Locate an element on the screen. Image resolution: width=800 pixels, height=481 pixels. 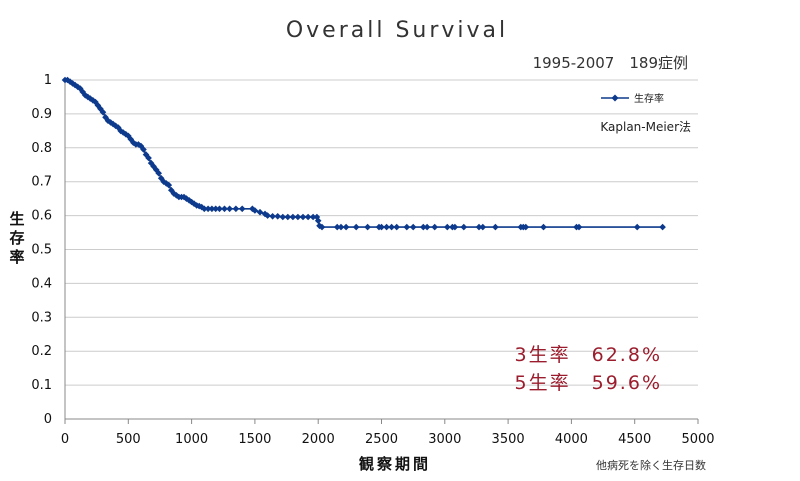
y-axis-label-char: 存 is located at coordinates (16, 238).